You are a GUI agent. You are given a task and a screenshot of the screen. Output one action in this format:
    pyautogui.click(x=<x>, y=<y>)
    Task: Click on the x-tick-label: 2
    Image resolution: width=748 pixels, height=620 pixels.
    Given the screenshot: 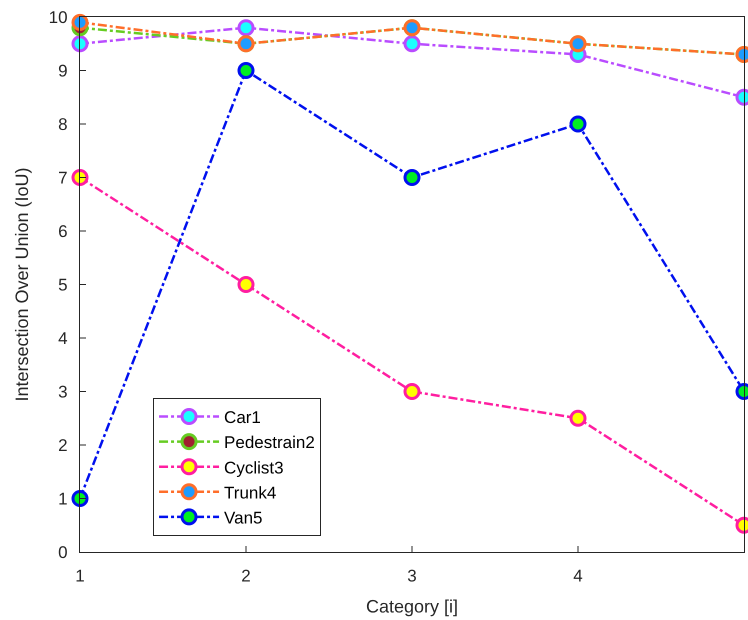 What is the action you would take?
    pyautogui.click(x=246, y=576)
    